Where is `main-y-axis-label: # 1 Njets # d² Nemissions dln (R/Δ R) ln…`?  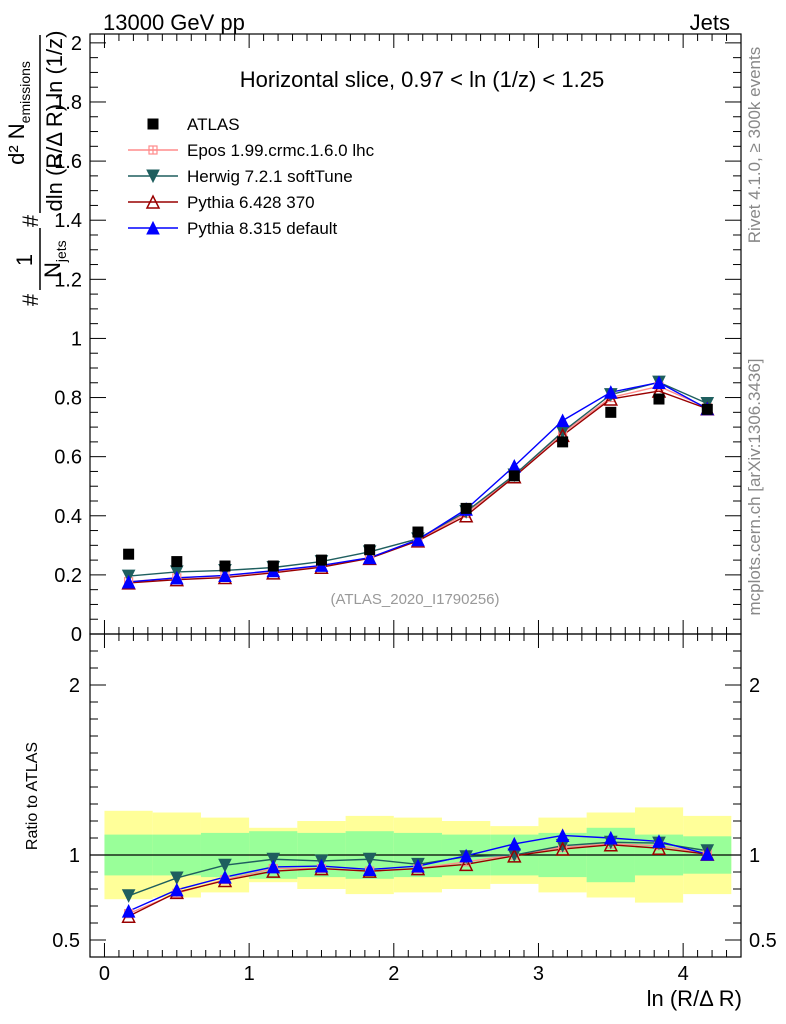 main-y-axis-label: # 1 Njets # d² Nemissions dln (R/Δ R) ln… is located at coordinates (36, 169).